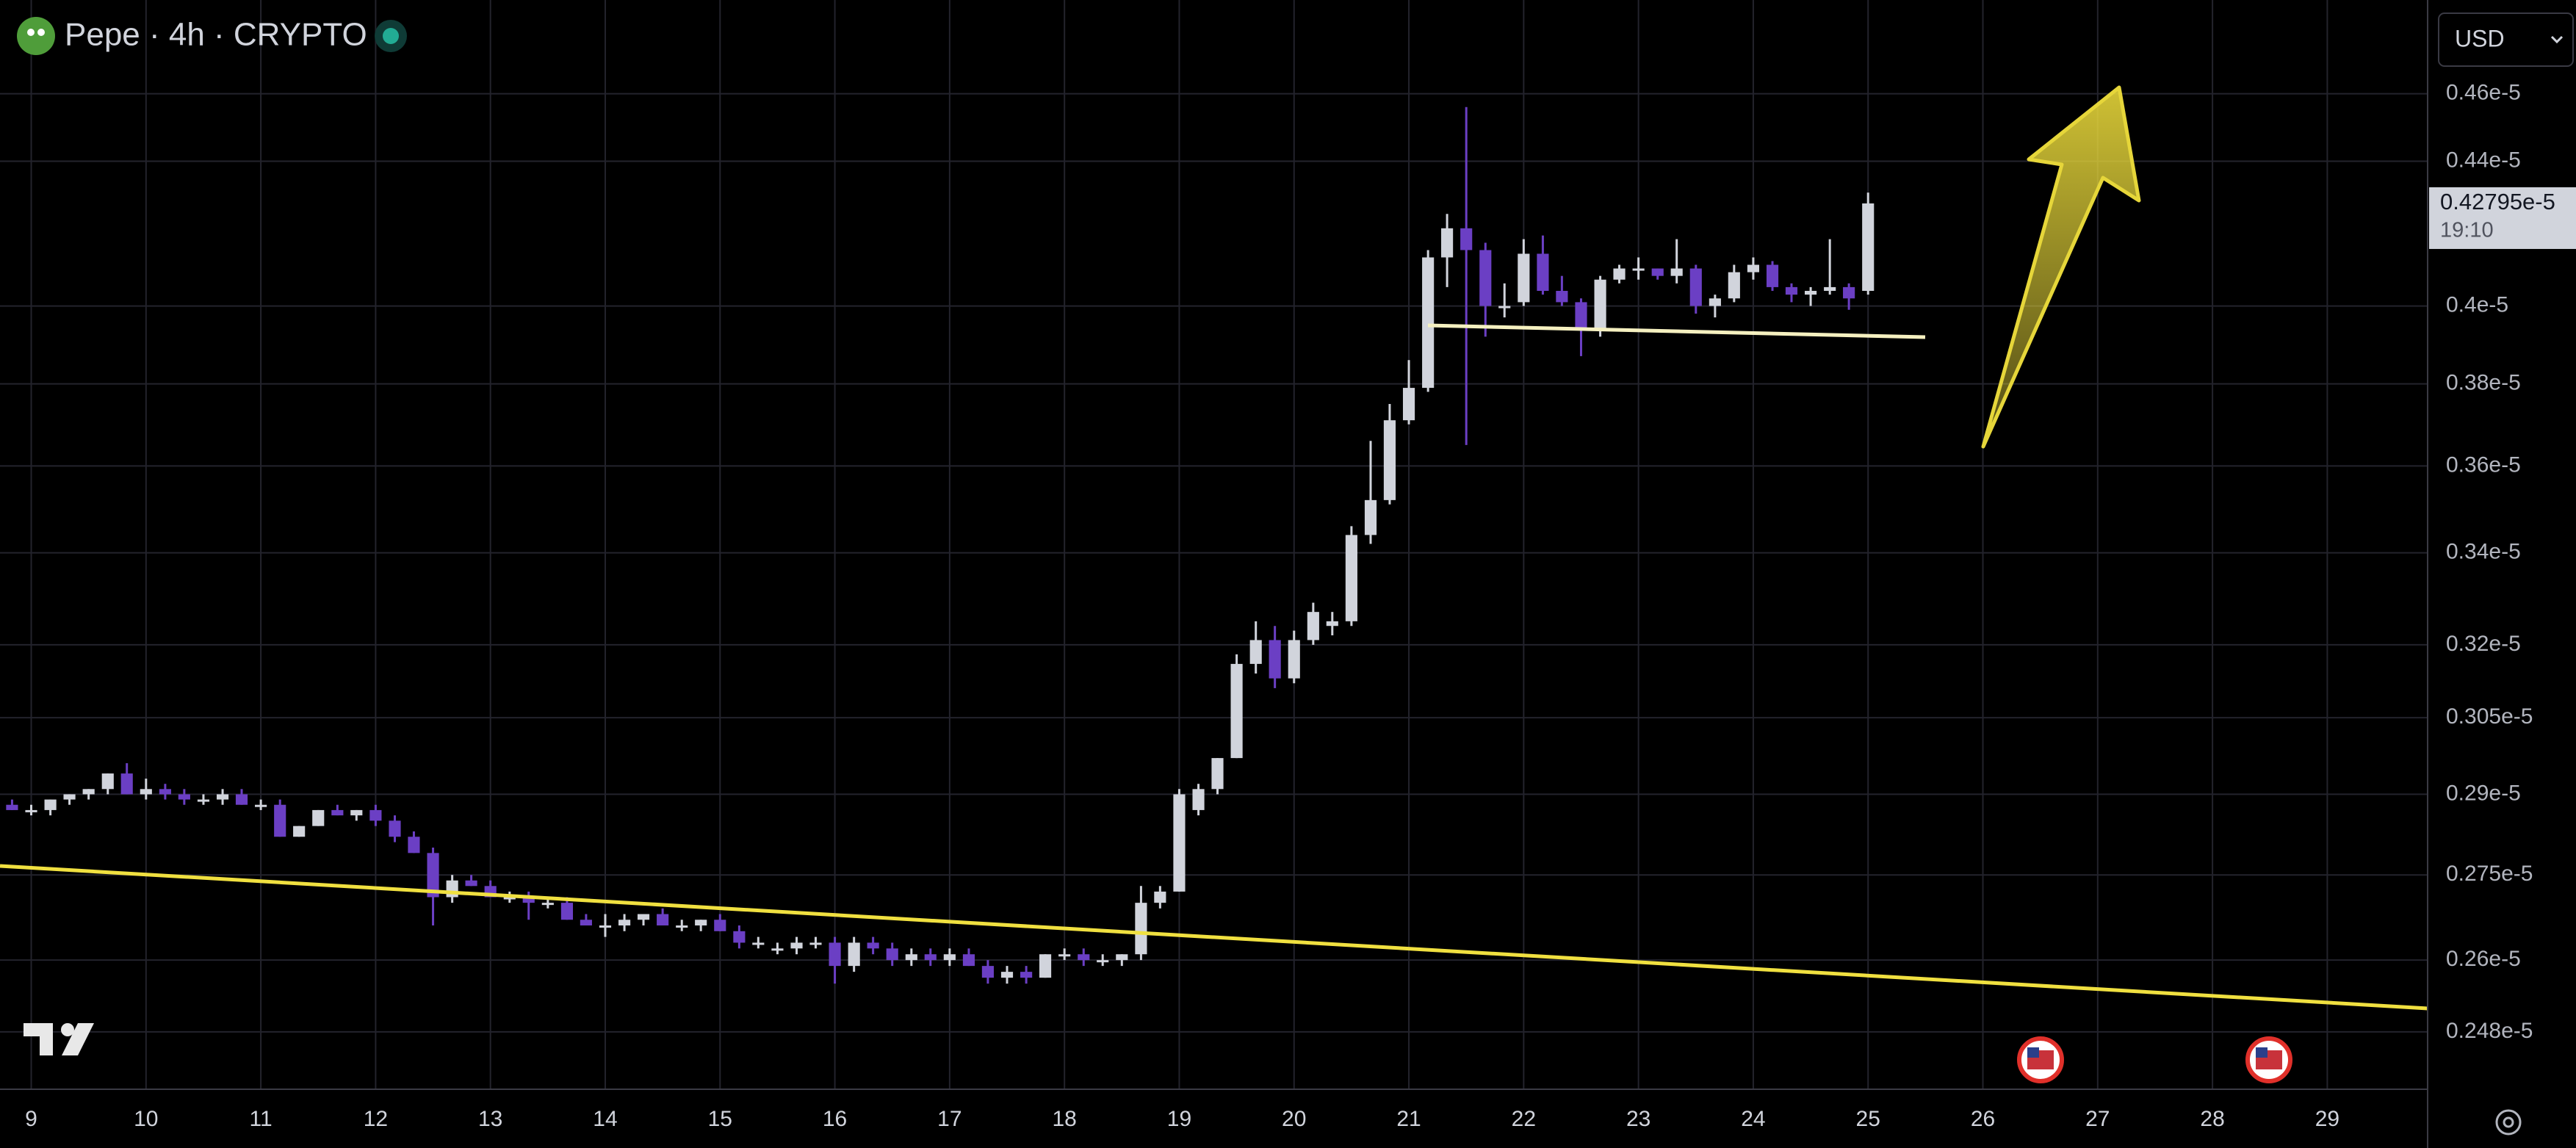 Image resolution: width=2576 pixels, height=1148 pixels. I want to click on y-tick-label: 0.46e-5, so click(2483, 93).